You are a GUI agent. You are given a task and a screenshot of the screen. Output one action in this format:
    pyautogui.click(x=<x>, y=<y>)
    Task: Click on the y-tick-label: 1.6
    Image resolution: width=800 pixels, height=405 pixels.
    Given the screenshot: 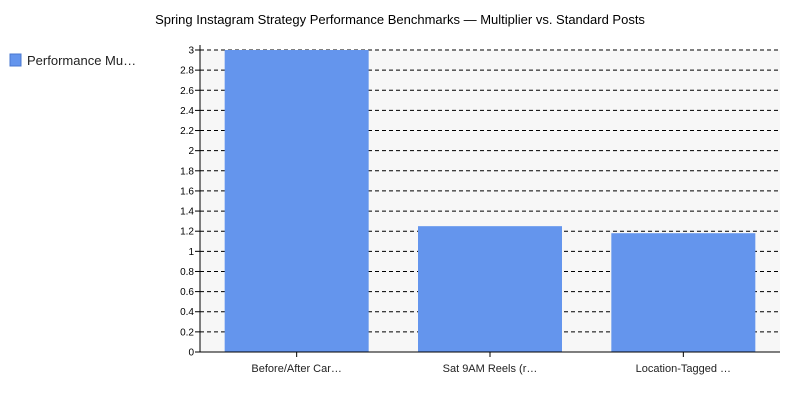 What is the action you would take?
    pyautogui.click(x=187, y=191)
    